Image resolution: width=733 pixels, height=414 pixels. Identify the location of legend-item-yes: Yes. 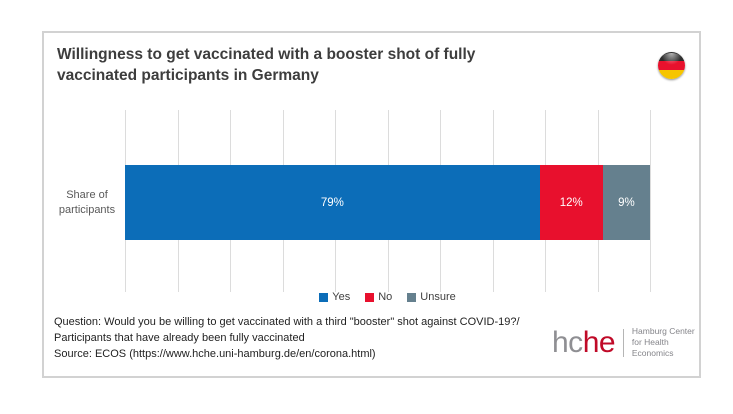
(334, 297).